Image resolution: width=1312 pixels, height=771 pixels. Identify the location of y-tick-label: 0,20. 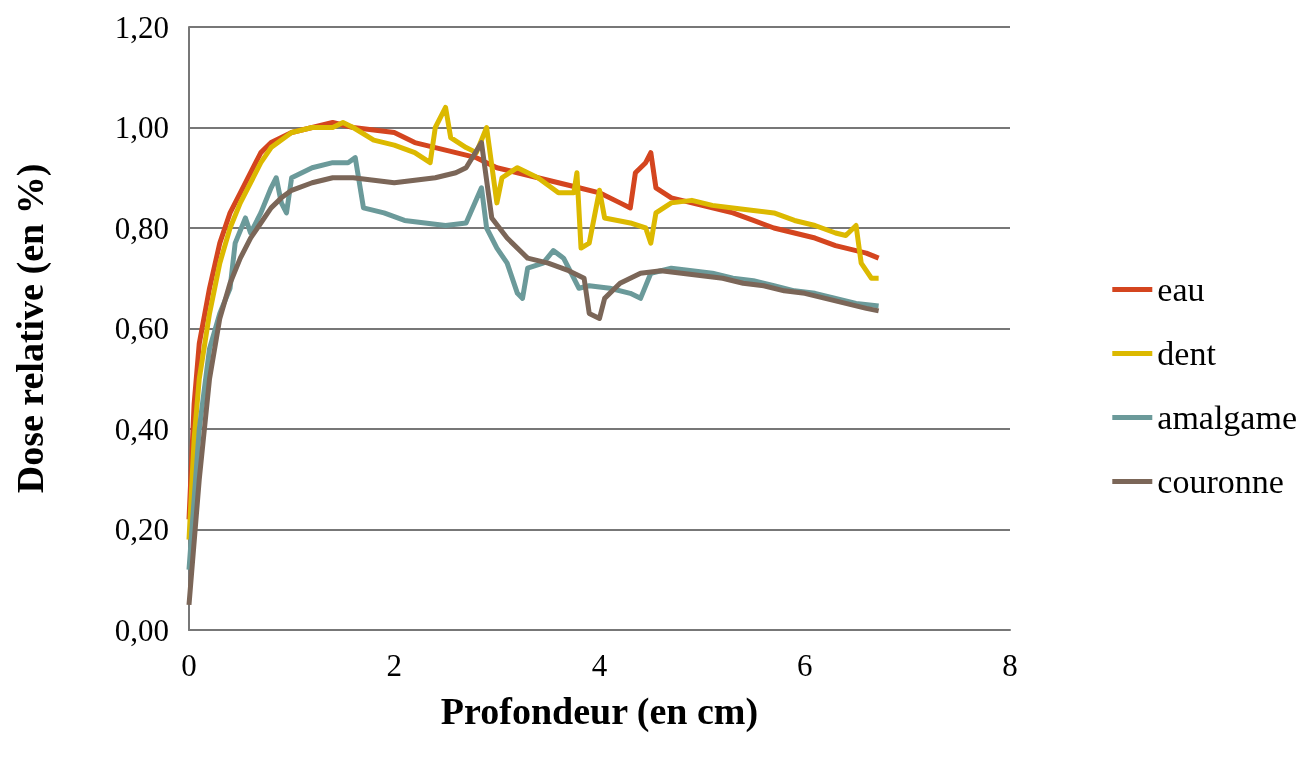
(141, 529).